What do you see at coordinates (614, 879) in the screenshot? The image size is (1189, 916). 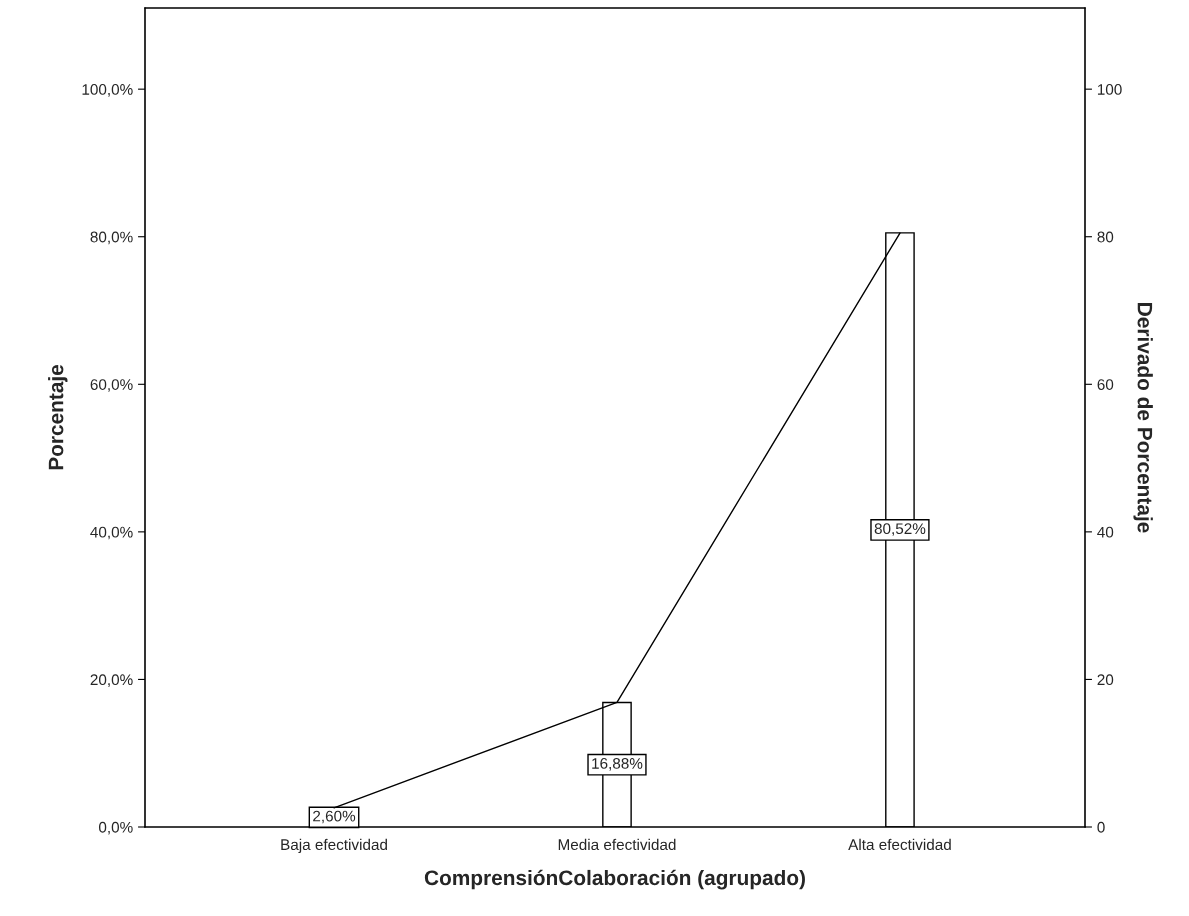 I see `x-axis-title: ComprensiónColaboración (agrupado)` at bounding box center [614, 879].